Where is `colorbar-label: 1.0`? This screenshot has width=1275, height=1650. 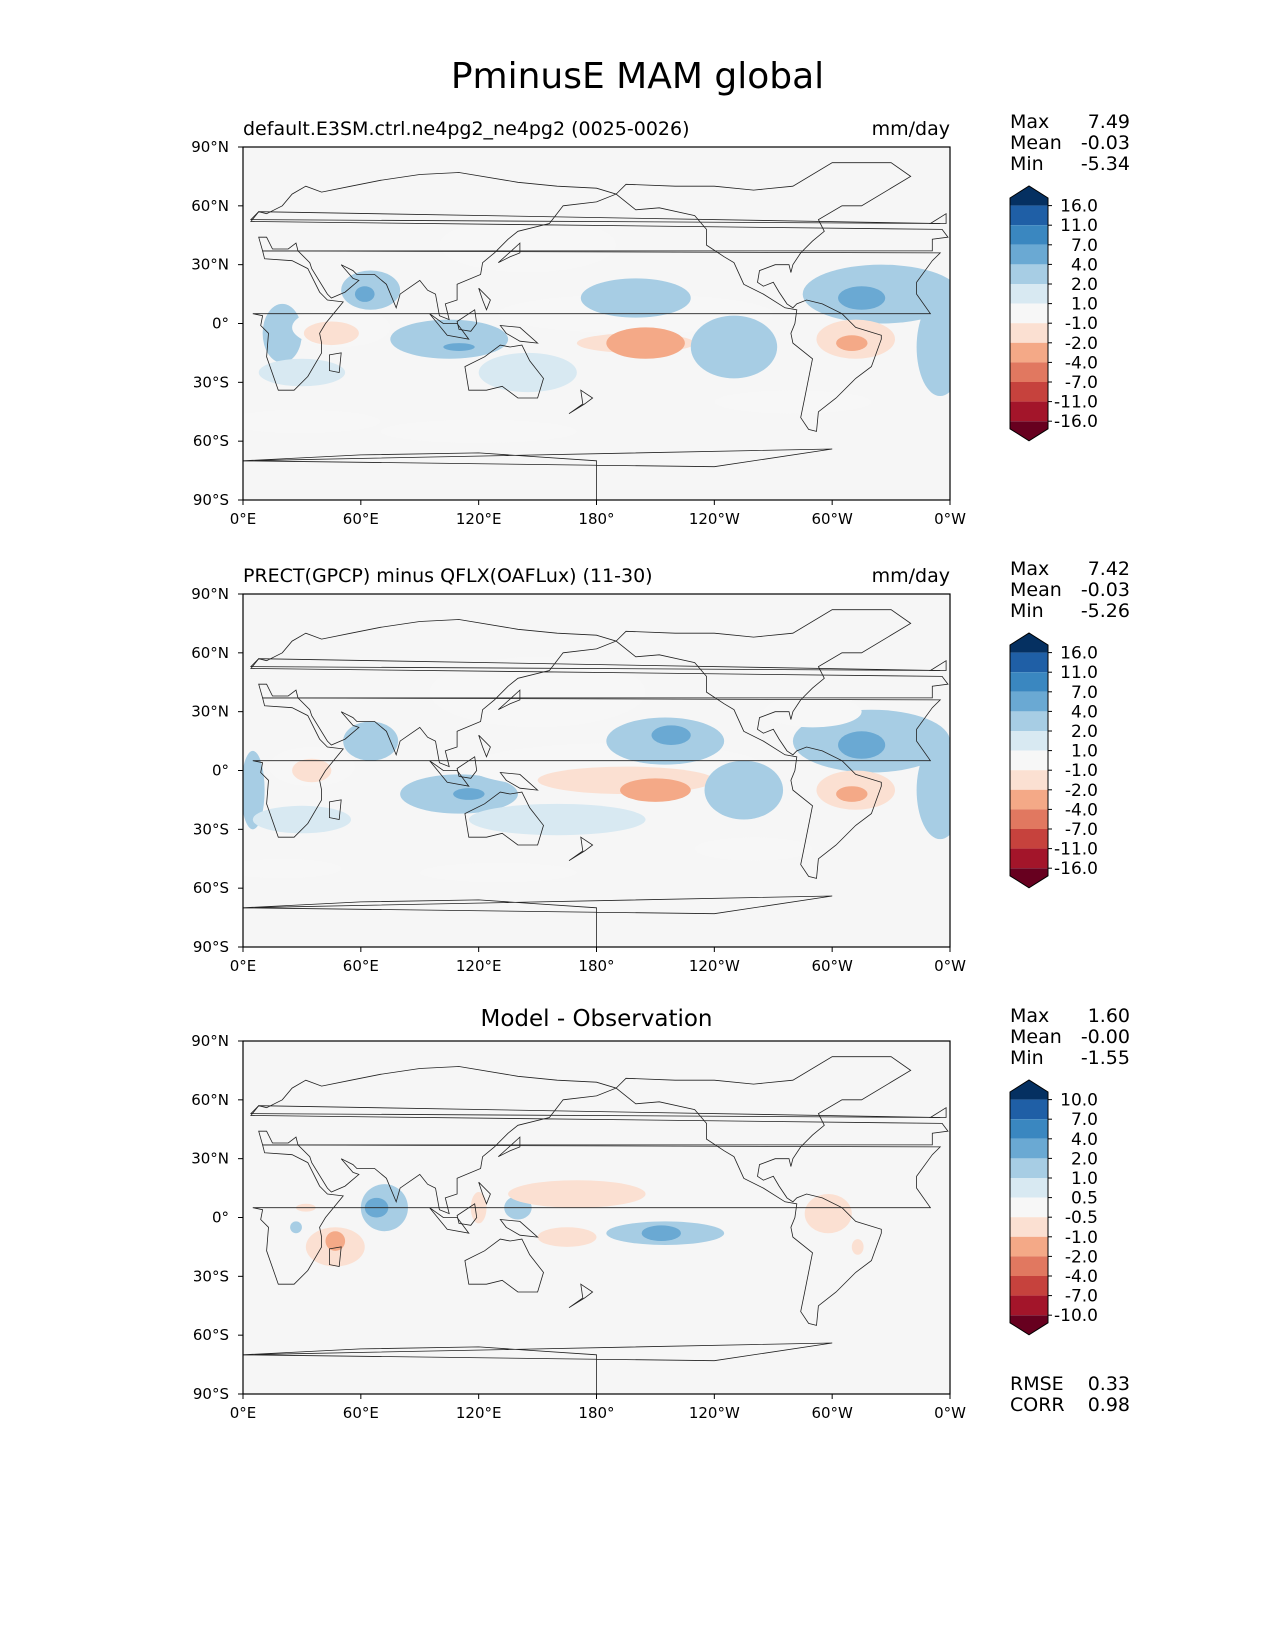 colorbar-label: 1.0 is located at coordinates (1084, 305).